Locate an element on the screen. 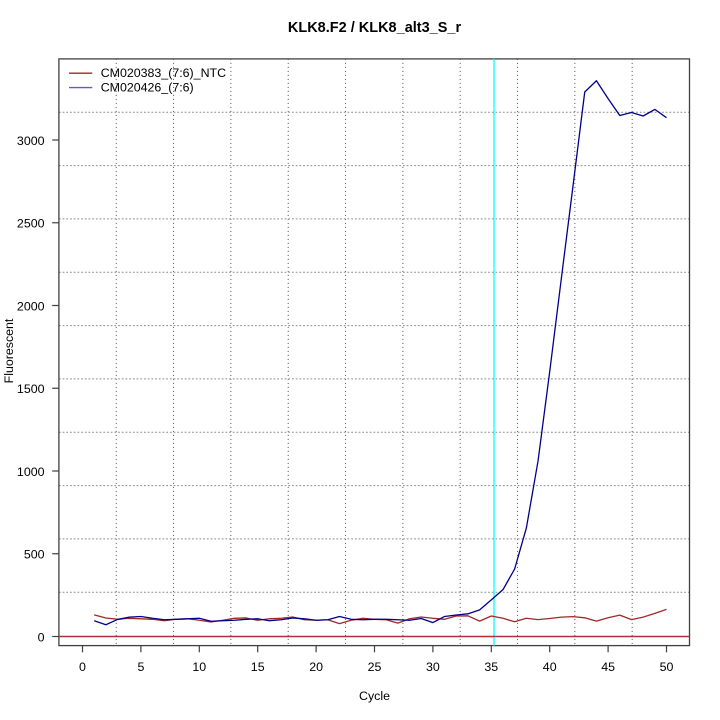 The image size is (720, 720). svg-text: 25 is located at coordinates (375, 667).